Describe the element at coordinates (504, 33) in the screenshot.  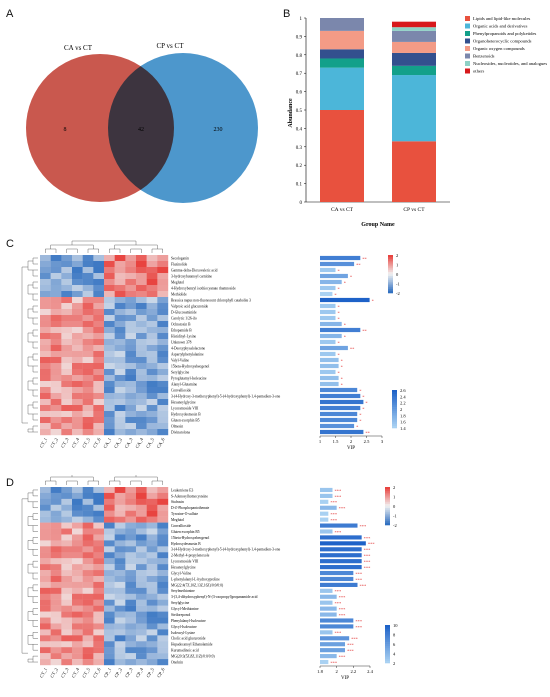
I see `stacked-legend-label: Phenylpropanoids and polyketides` at that location.